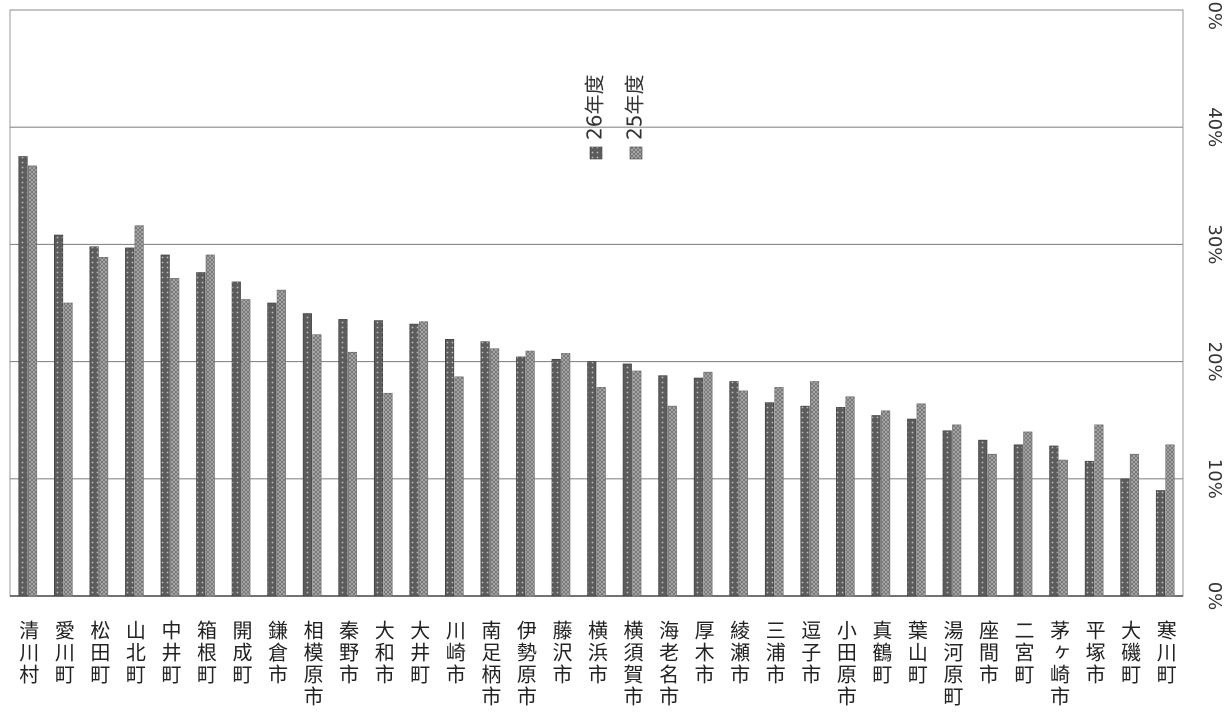 This screenshot has width=1231, height=724. Describe the element at coordinates (63, 653) in the screenshot. I see `x-category-label: 愛川町` at that location.